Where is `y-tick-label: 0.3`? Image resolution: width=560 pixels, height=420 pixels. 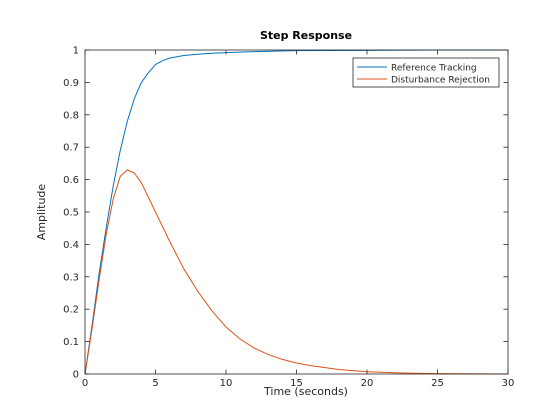
y-tick-label: 0.3 is located at coordinates (71, 277).